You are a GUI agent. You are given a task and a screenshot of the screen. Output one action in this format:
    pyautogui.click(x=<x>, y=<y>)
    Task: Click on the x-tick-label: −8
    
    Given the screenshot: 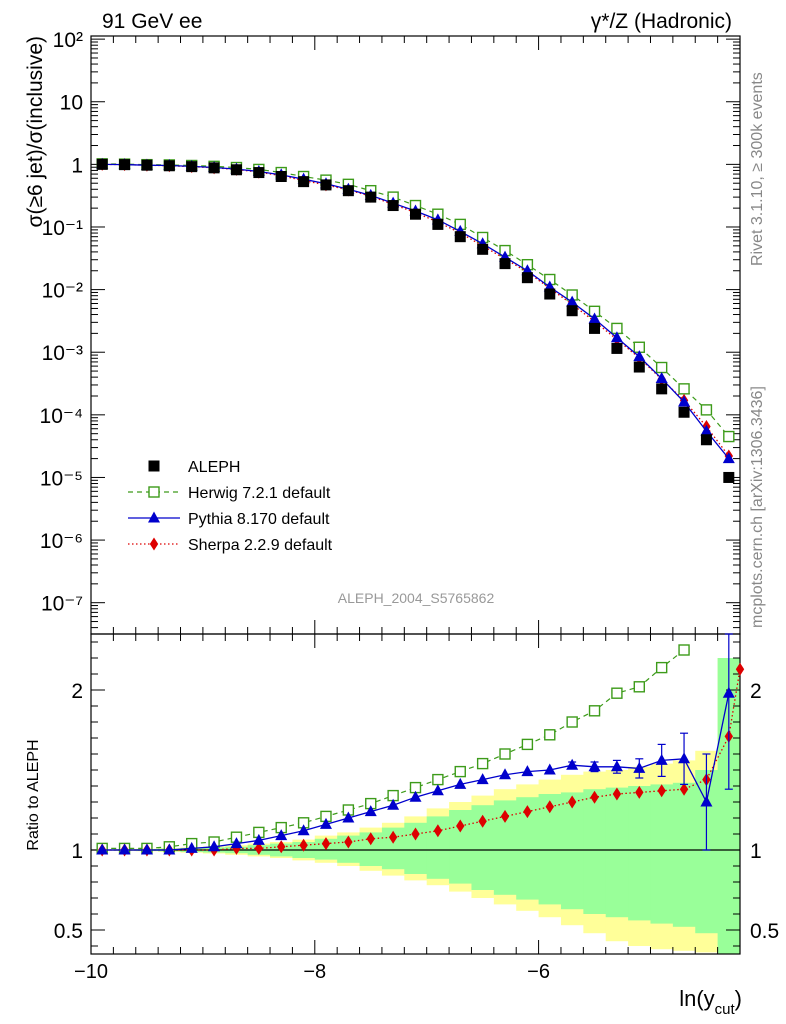 What is the action you would take?
    pyautogui.click(x=314, y=972)
    